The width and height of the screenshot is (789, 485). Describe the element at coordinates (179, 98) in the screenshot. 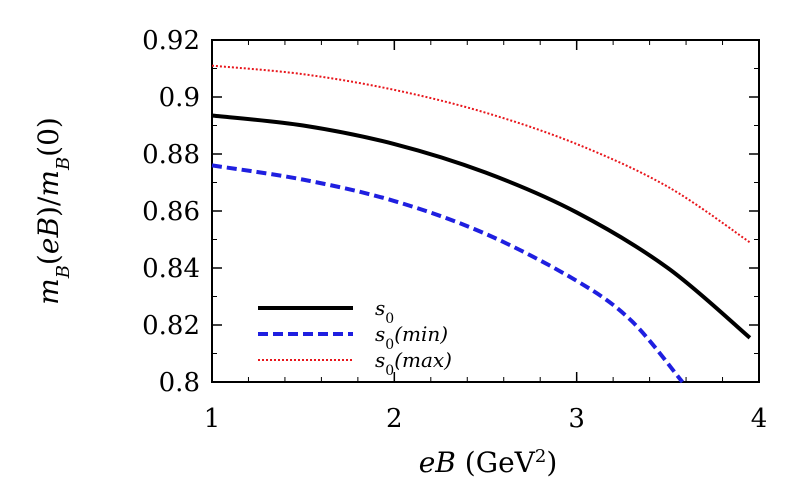

I see `y-tick-label: 0.9` at that location.